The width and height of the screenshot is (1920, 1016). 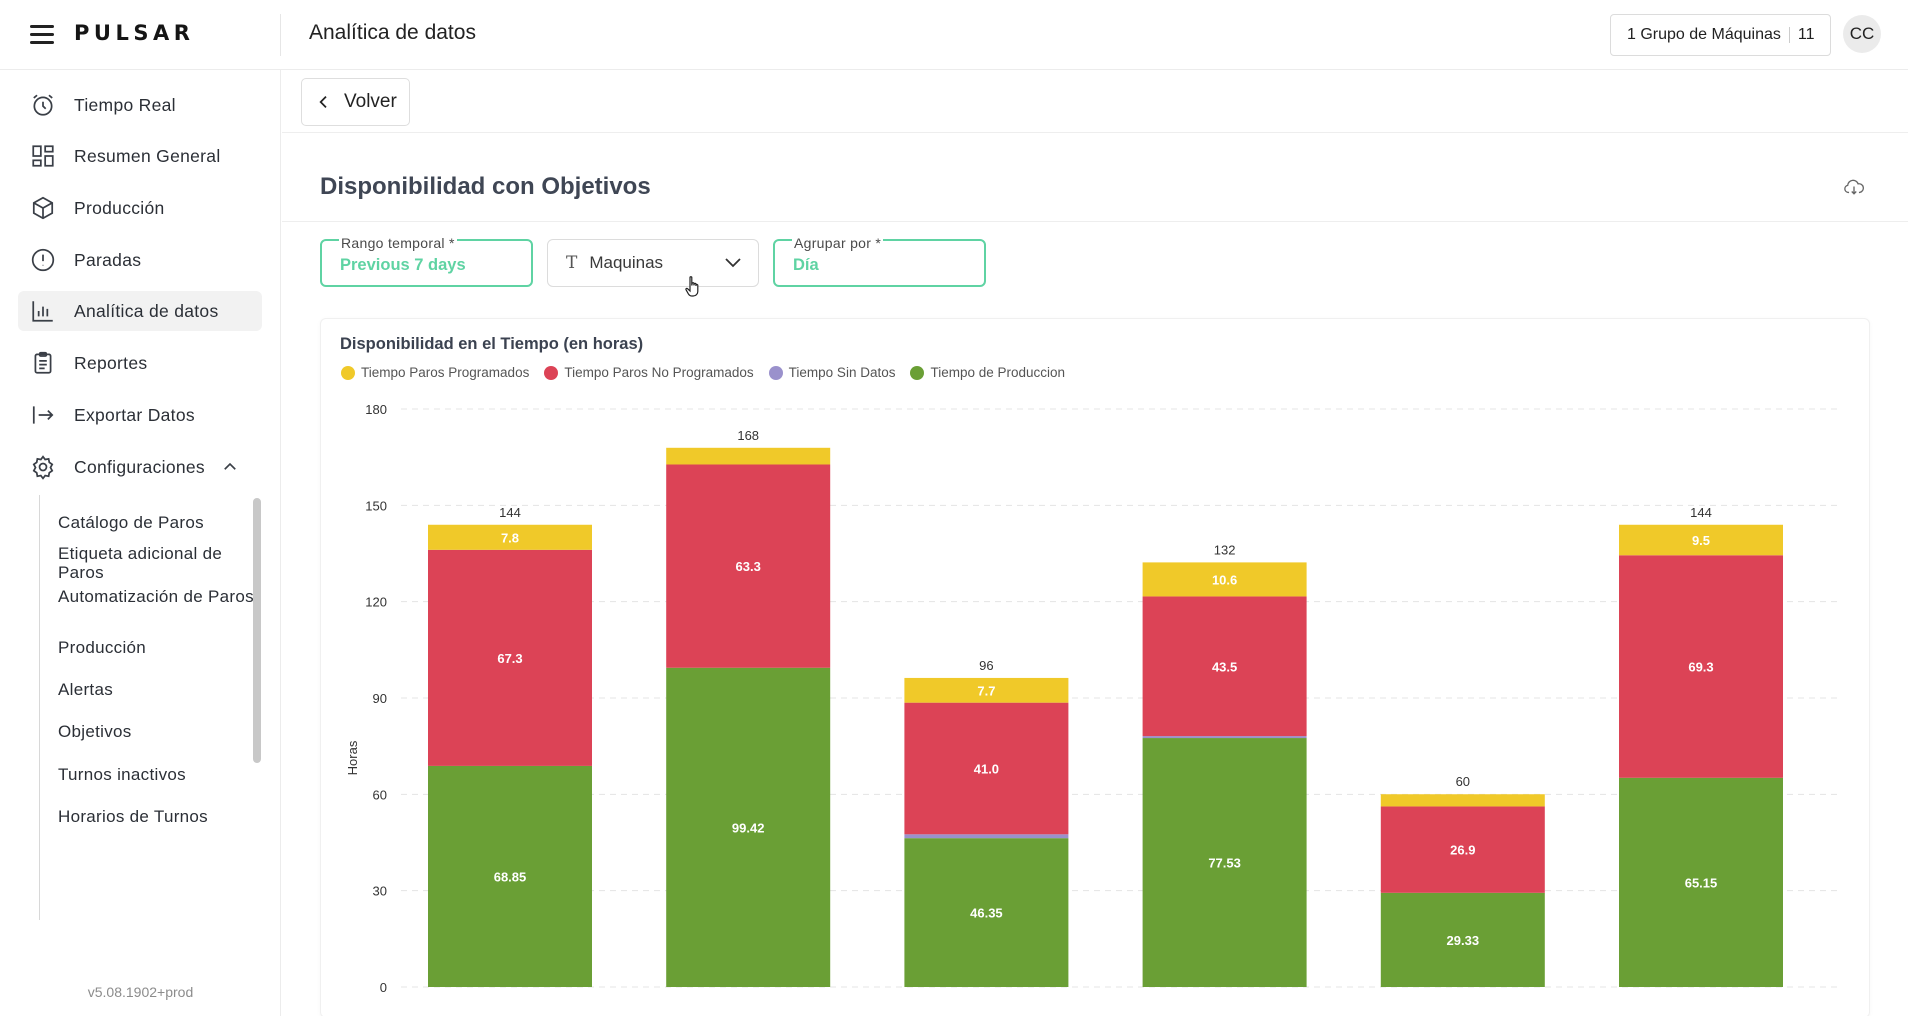 I want to click on group-count: 11, so click(x=1806, y=34).